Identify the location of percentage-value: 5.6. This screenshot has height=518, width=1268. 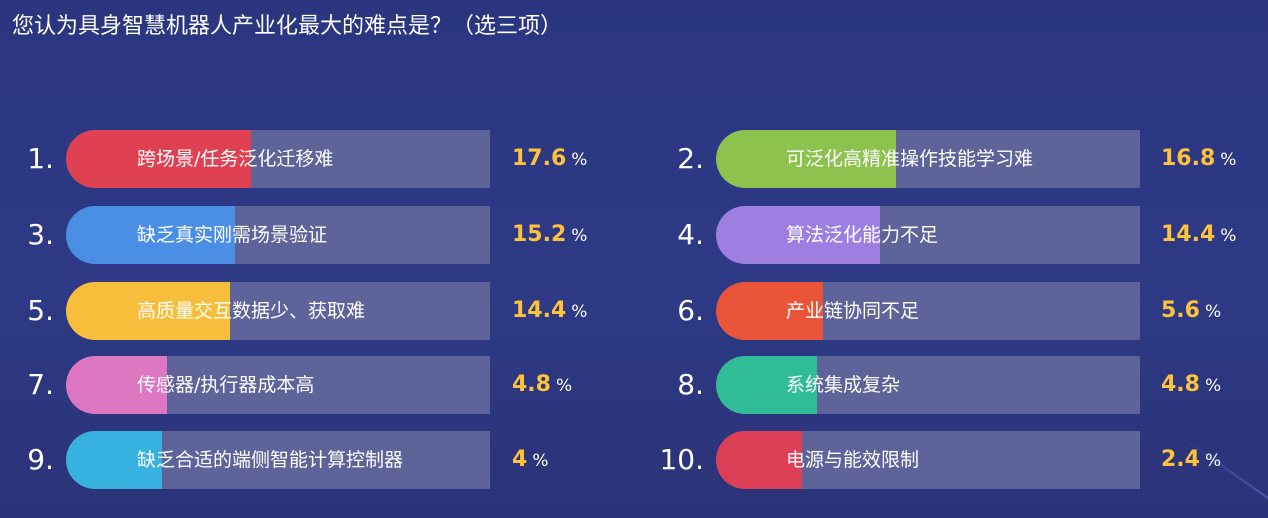
(1180, 310).